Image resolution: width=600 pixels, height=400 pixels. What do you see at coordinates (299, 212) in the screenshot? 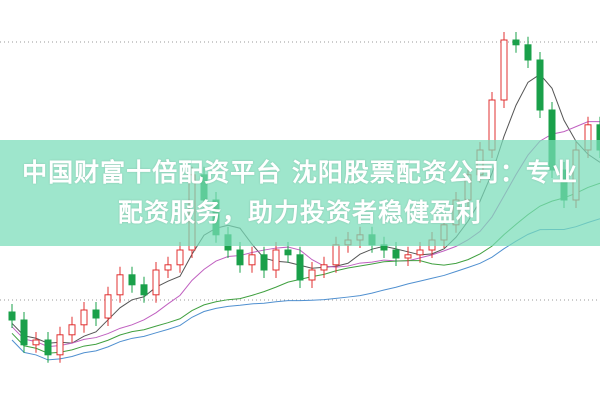
I see `title-line-2: 配资服务，助力投资者稳健盈利` at bounding box center [299, 212].